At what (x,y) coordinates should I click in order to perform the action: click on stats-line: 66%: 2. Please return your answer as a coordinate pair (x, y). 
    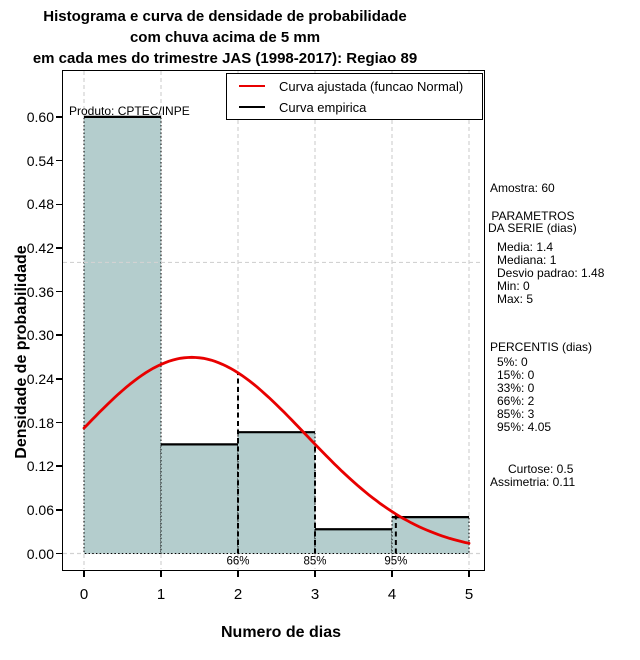
    Looking at the image, I should click on (516, 401).